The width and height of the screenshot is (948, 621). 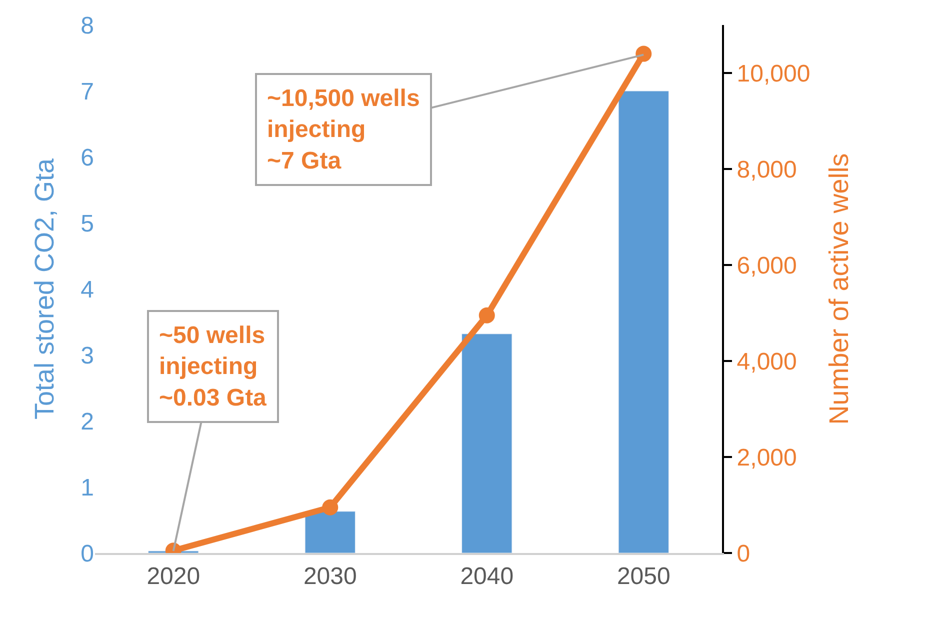 I want to click on y2-tick-label: 2,000, so click(x=766, y=458).